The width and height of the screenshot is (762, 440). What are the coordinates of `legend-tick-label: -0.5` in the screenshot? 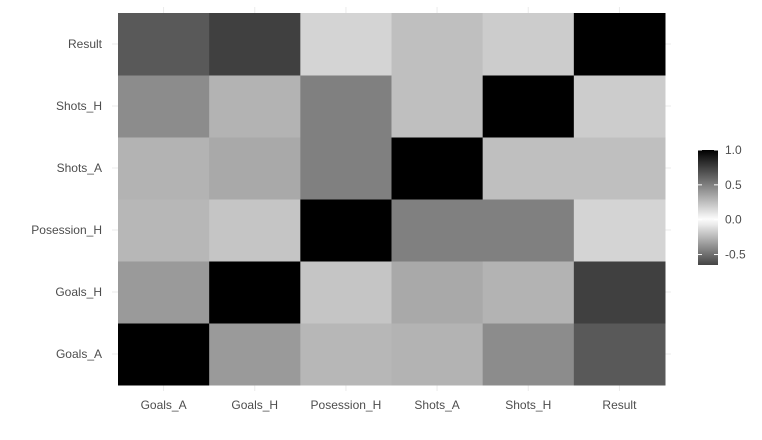 It's located at (735, 255).